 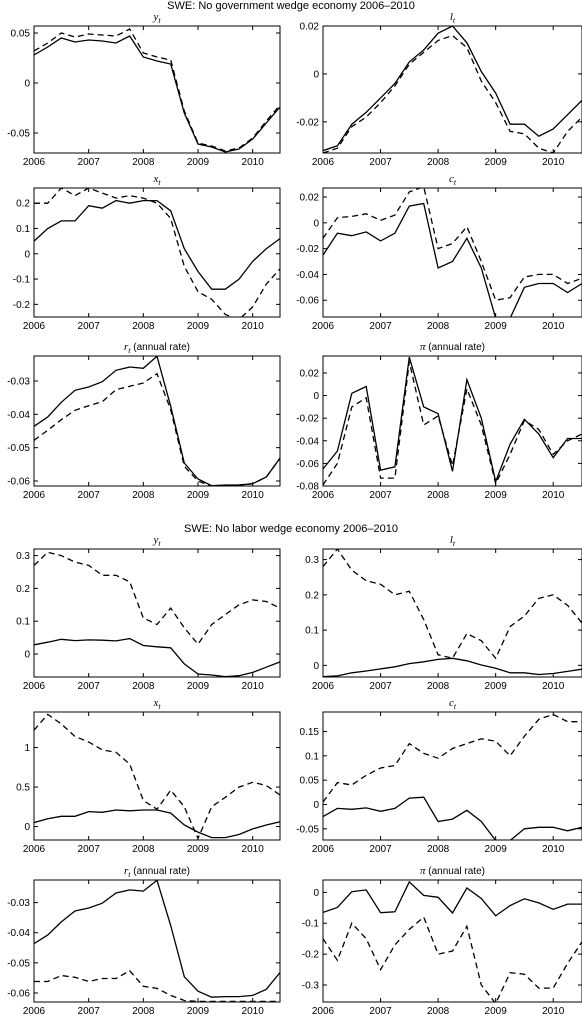 What do you see at coordinates (23, 788) in the screenshot?
I see `y-tick-label: 0.5` at bounding box center [23, 788].